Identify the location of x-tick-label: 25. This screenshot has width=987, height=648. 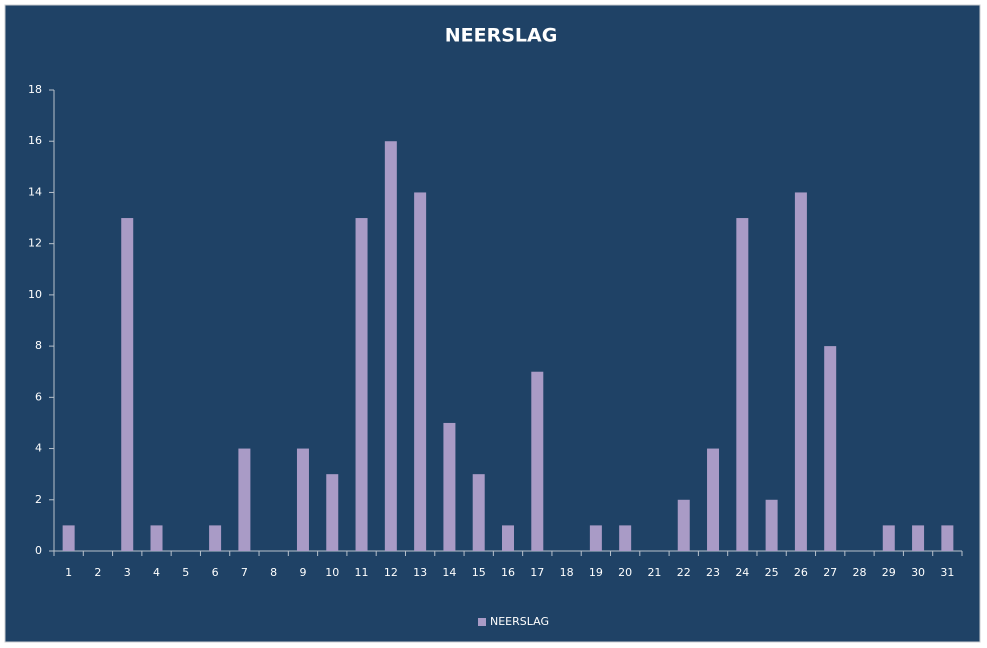
(772, 572).